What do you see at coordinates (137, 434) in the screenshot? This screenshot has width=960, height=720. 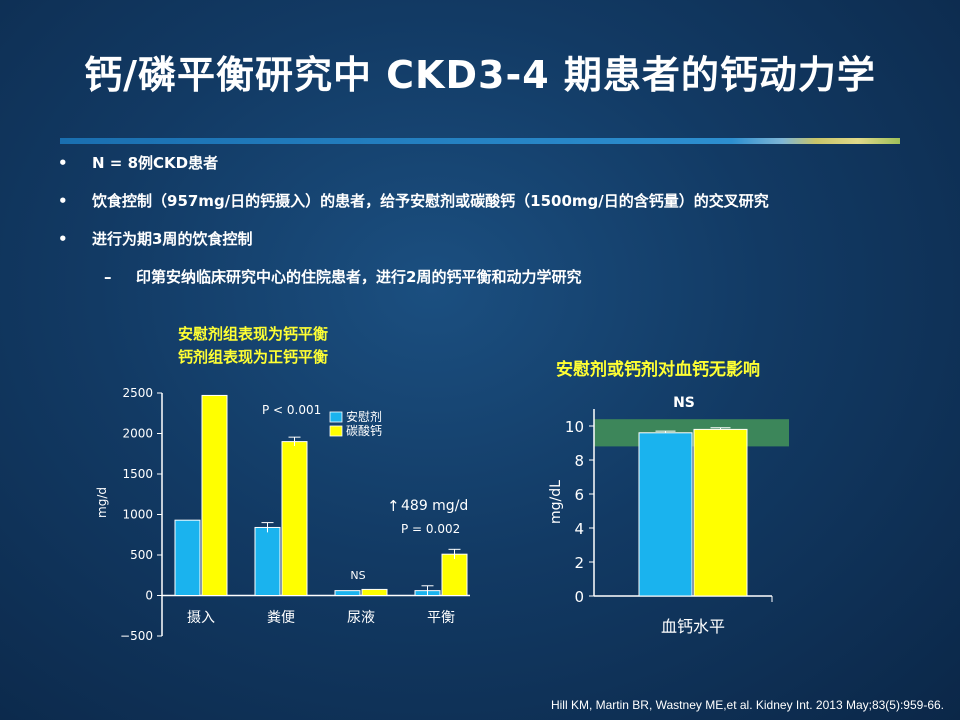 I see `y-tick-label: 2000` at bounding box center [137, 434].